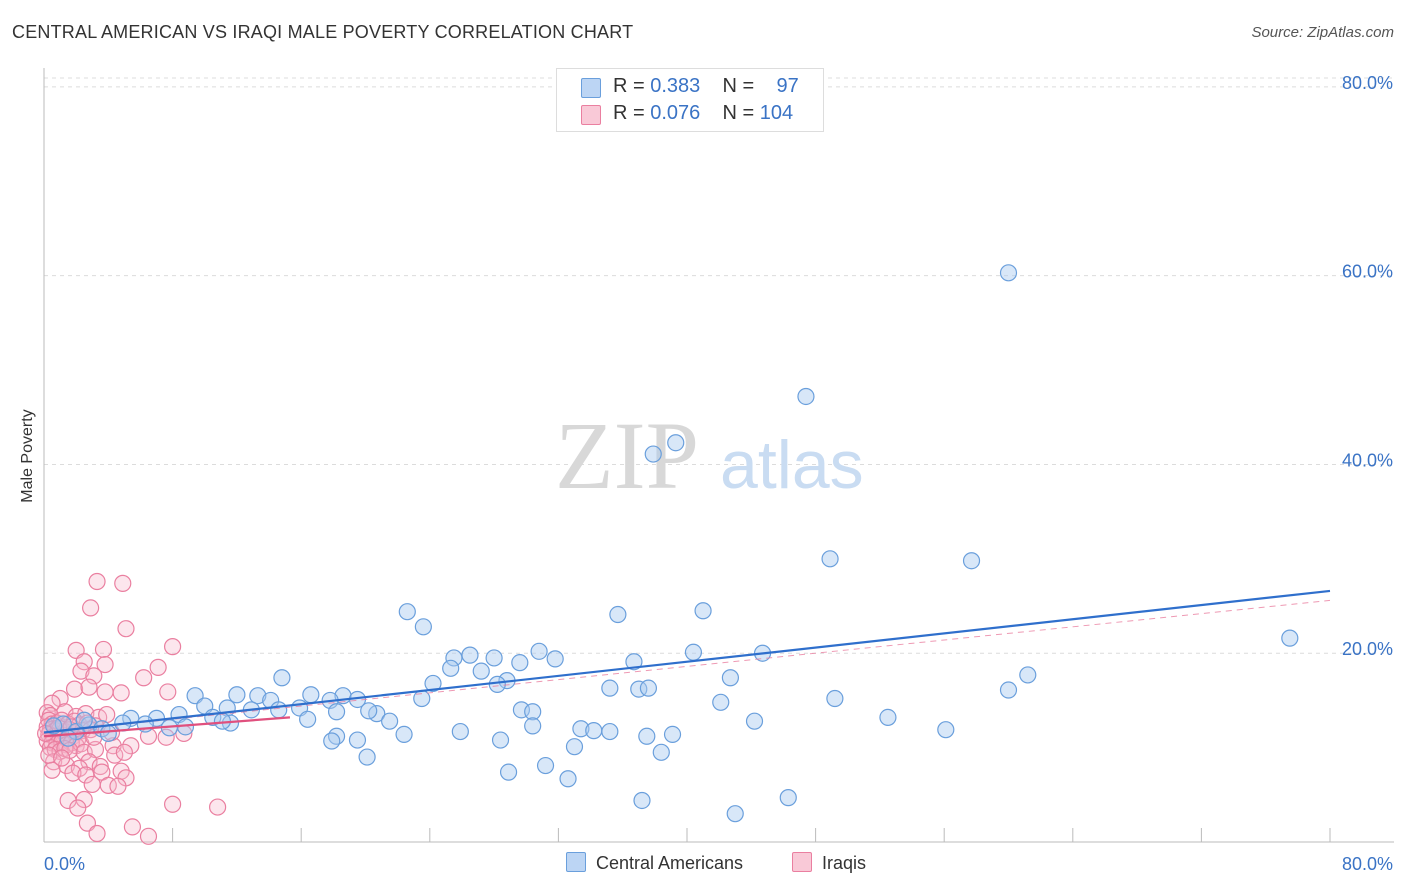 The width and height of the screenshot is (1406, 892). I want to click on watermark-atlas: atlas, so click(792, 465).